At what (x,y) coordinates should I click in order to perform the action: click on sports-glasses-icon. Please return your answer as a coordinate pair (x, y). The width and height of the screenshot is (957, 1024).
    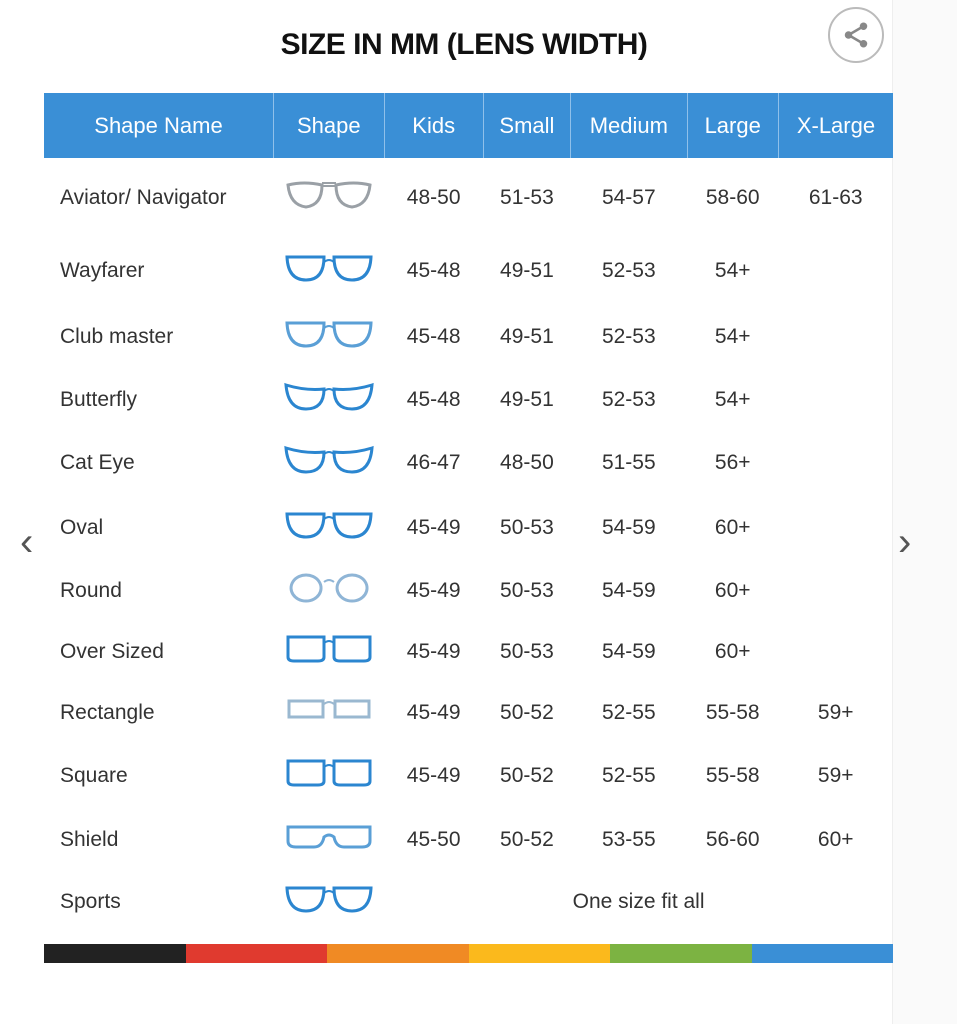
    Looking at the image, I should click on (328, 902).